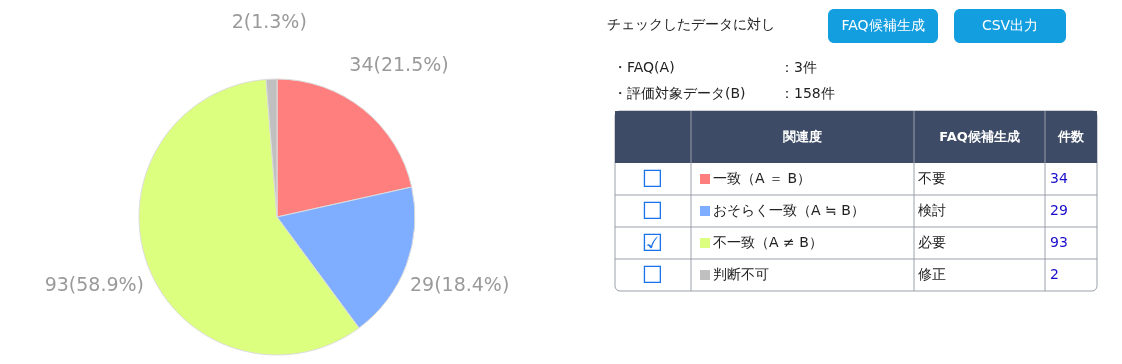 The image size is (1122, 364). I want to click on text: CSV出力, so click(1010, 25).